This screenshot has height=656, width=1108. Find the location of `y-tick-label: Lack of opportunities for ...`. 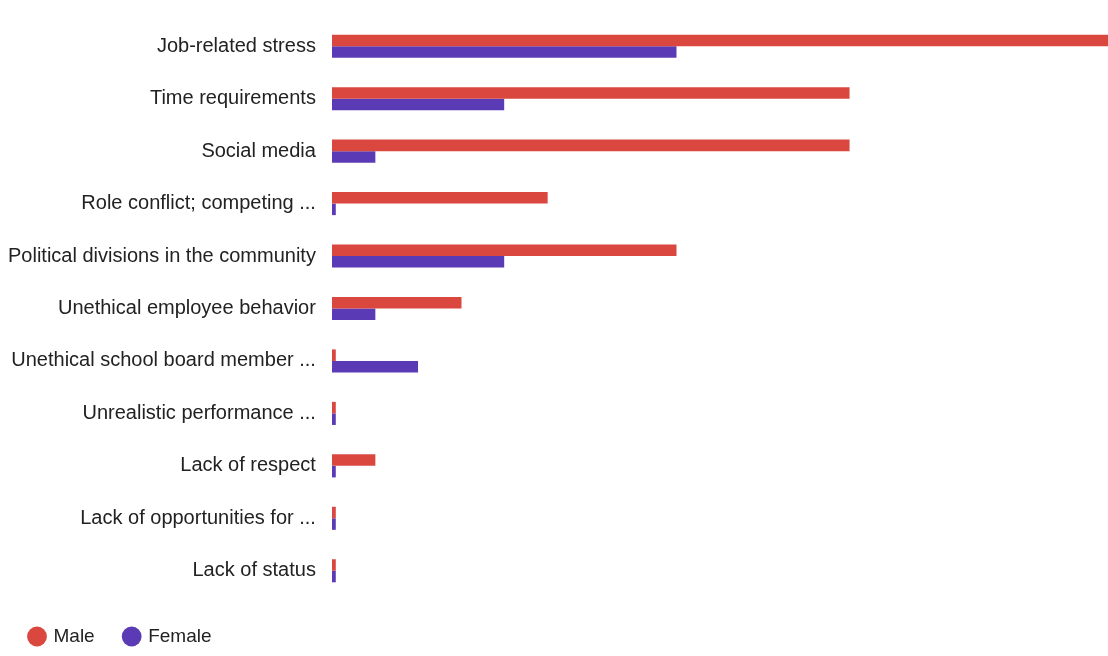

y-tick-label: Lack of opportunities for ... is located at coordinates (198, 516).